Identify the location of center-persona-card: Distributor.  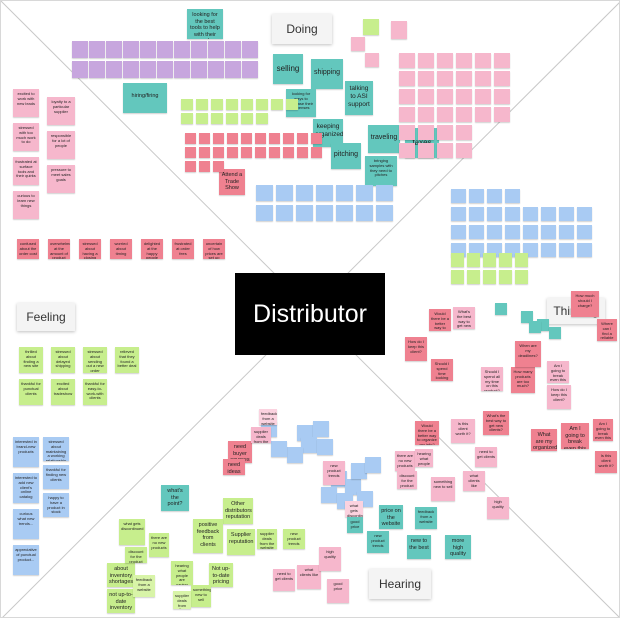
(310, 314).